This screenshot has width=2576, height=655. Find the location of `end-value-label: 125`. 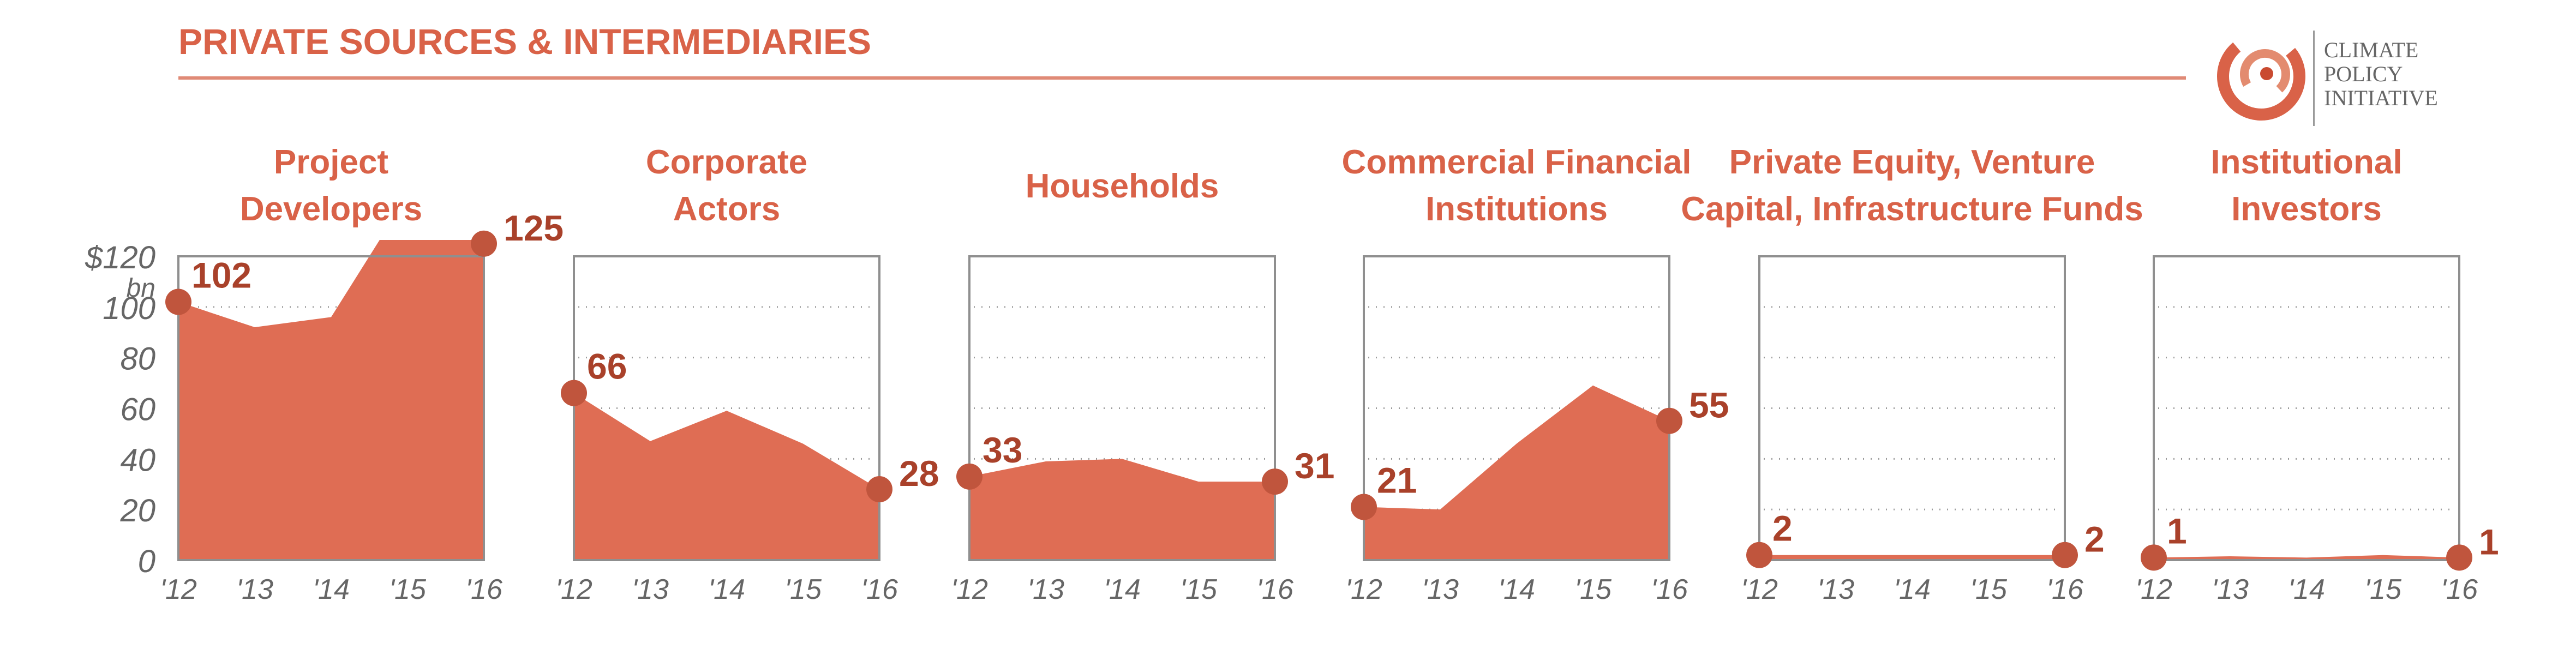

end-value-label: 125 is located at coordinates (534, 228).